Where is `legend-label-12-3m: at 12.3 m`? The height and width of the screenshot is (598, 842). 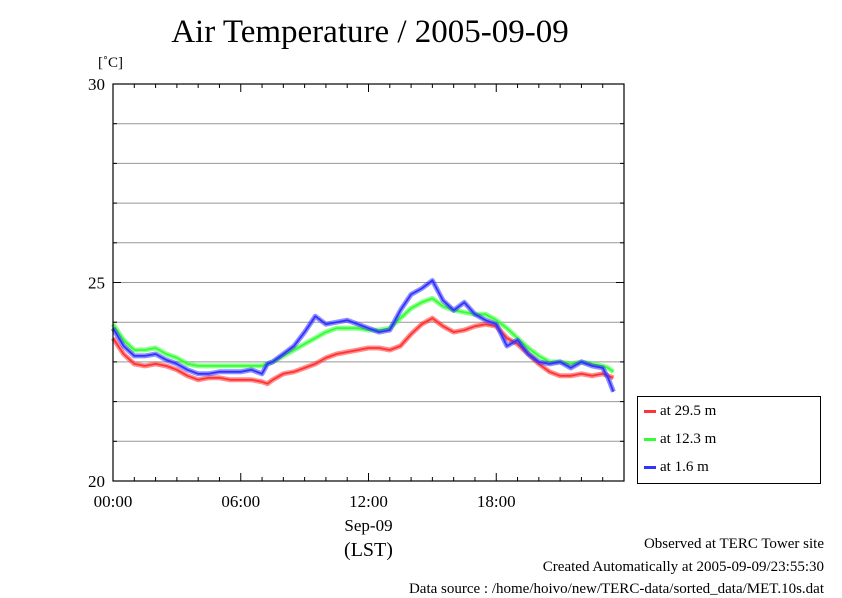 legend-label-12-3m: at 12.3 m is located at coordinates (688, 438).